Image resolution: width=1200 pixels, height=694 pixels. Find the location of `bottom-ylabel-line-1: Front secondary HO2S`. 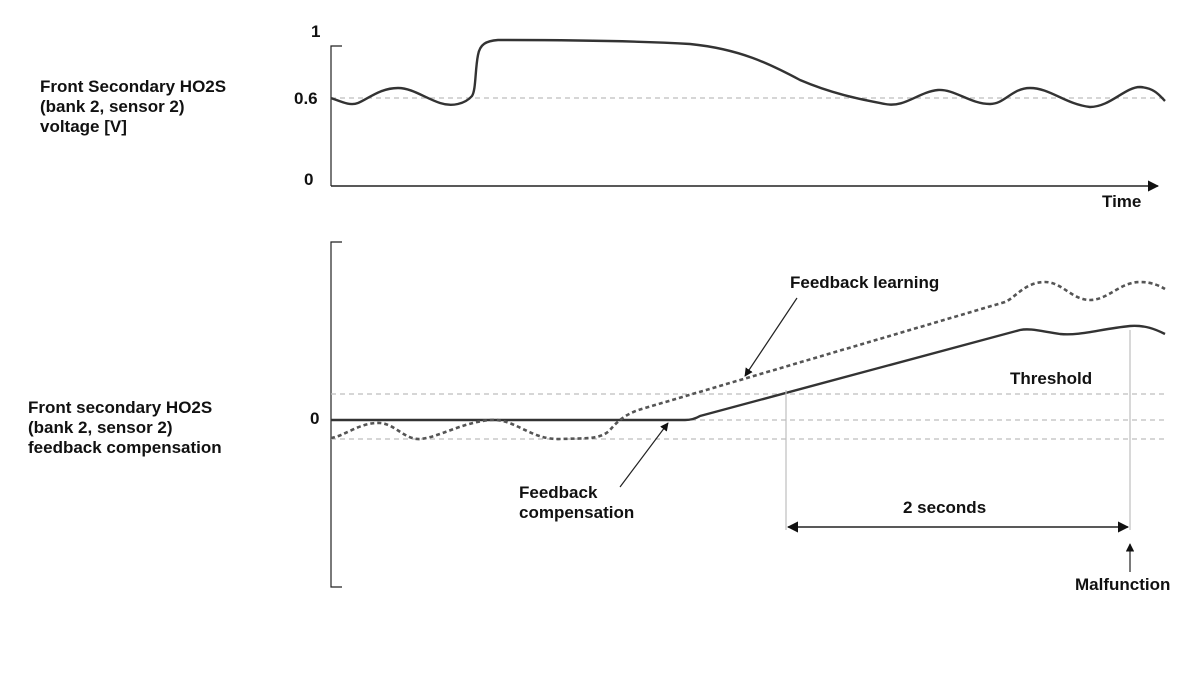

bottom-ylabel-line-1: Front secondary HO2S is located at coordinates (120, 407).